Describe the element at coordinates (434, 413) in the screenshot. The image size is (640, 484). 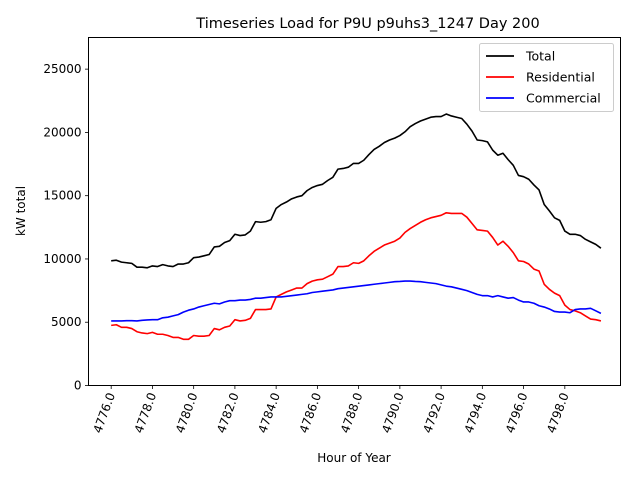
I see `x-tick-label: 4792.0` at that location.